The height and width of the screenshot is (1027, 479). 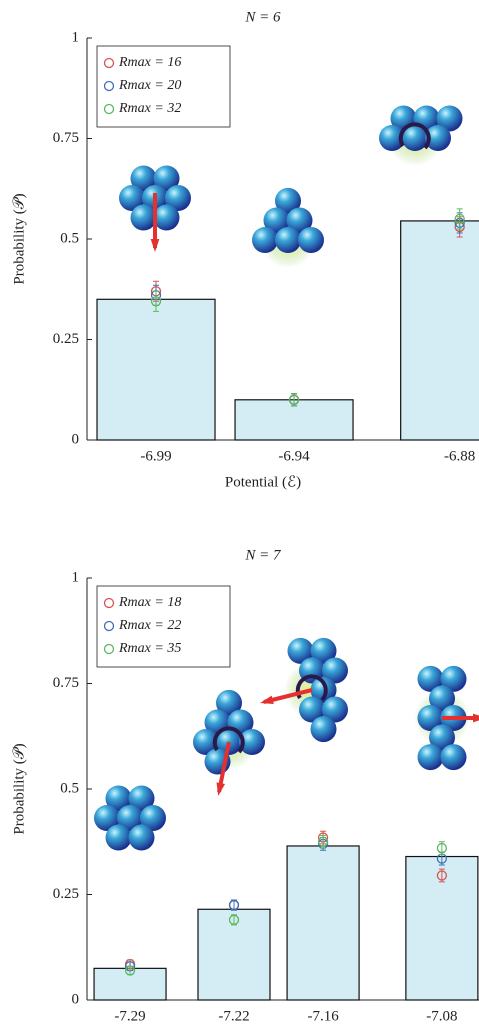 What do you see at coordinates (129, 1016) in the screenshot?
I see `x-tick-label: -7.29` at bounding box center [129, 1016].